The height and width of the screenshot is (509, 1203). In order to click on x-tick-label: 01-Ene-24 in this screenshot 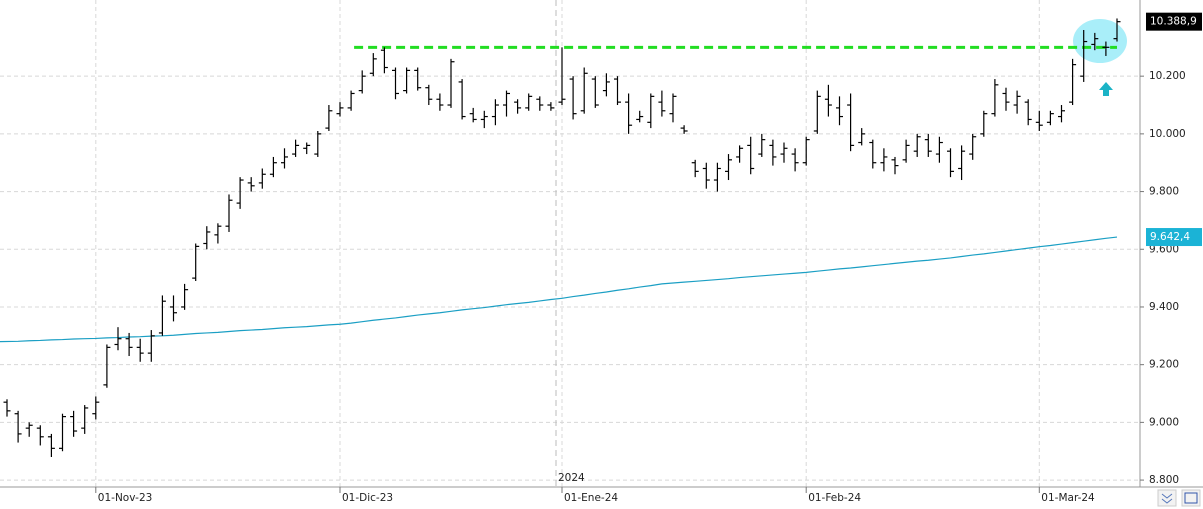, I will do `click(591, 498)`.